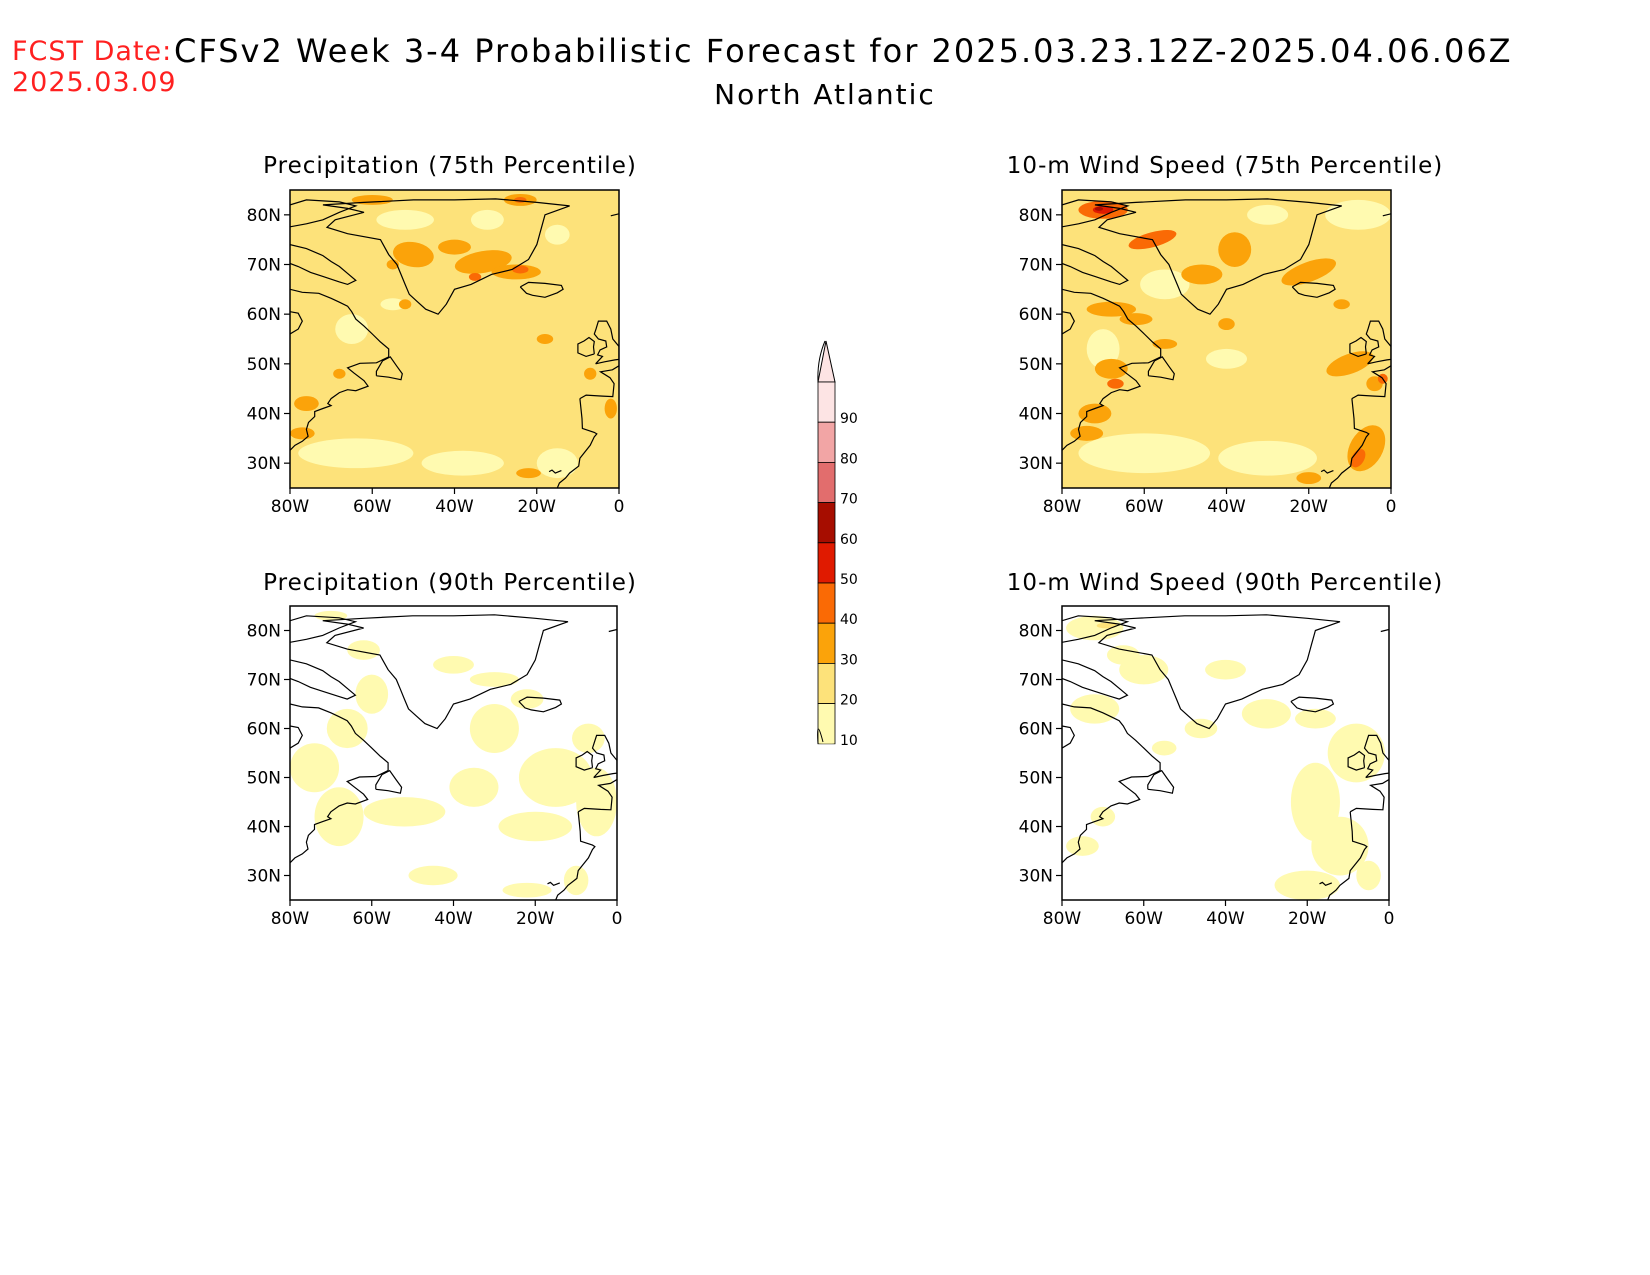 This screenshot has height=1275, width=1650. Describe the element at coordinates (1225, 583) in the screenshot. I see `panel-title: 10-m Wind Speed (90th Percentile)` at that location.